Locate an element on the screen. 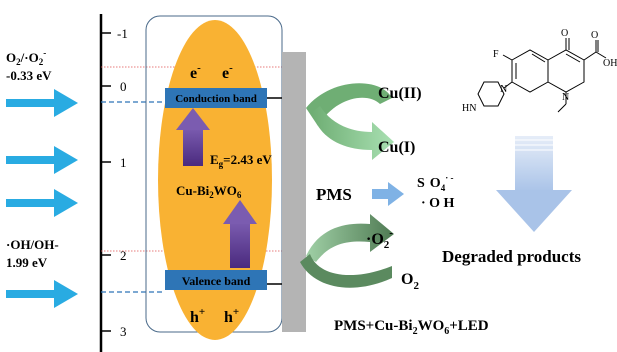 The width and height of the screenshot is (617, 352). band-gap-label: Eg=2.43 eV is located at coordinates (241, 160).